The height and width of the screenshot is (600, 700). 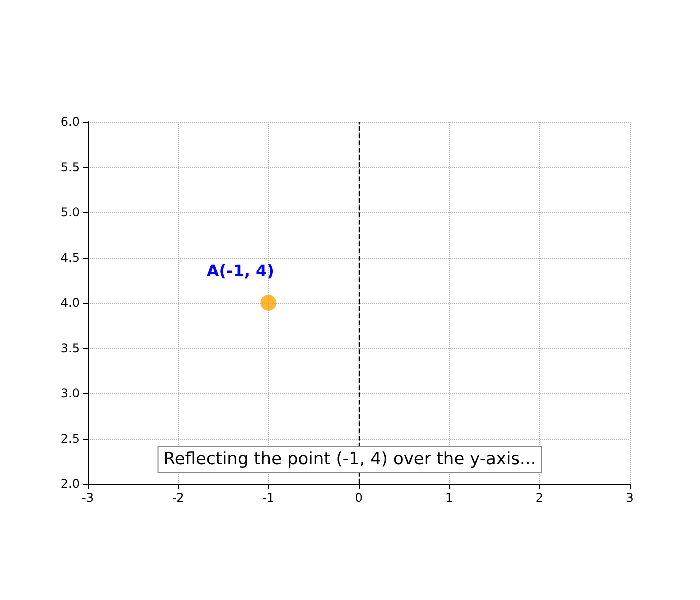 I want to click on x-tick-label: 2, so click(x=540, y=498).